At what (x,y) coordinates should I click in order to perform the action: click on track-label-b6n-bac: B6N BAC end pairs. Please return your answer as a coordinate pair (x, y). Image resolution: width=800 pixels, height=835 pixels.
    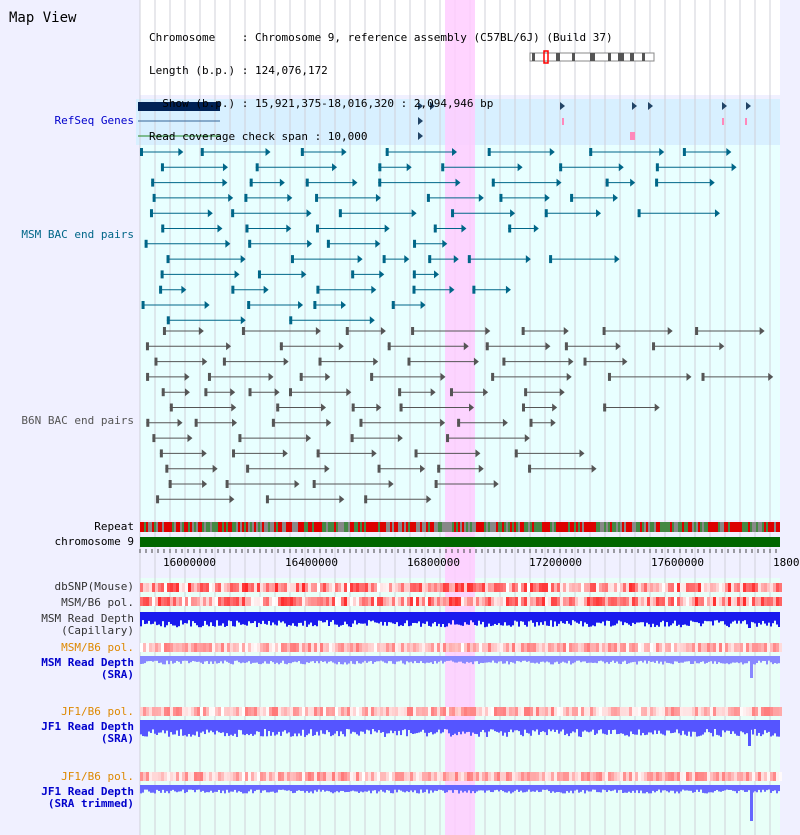
    Looking at the image, I should click on (77, 420).